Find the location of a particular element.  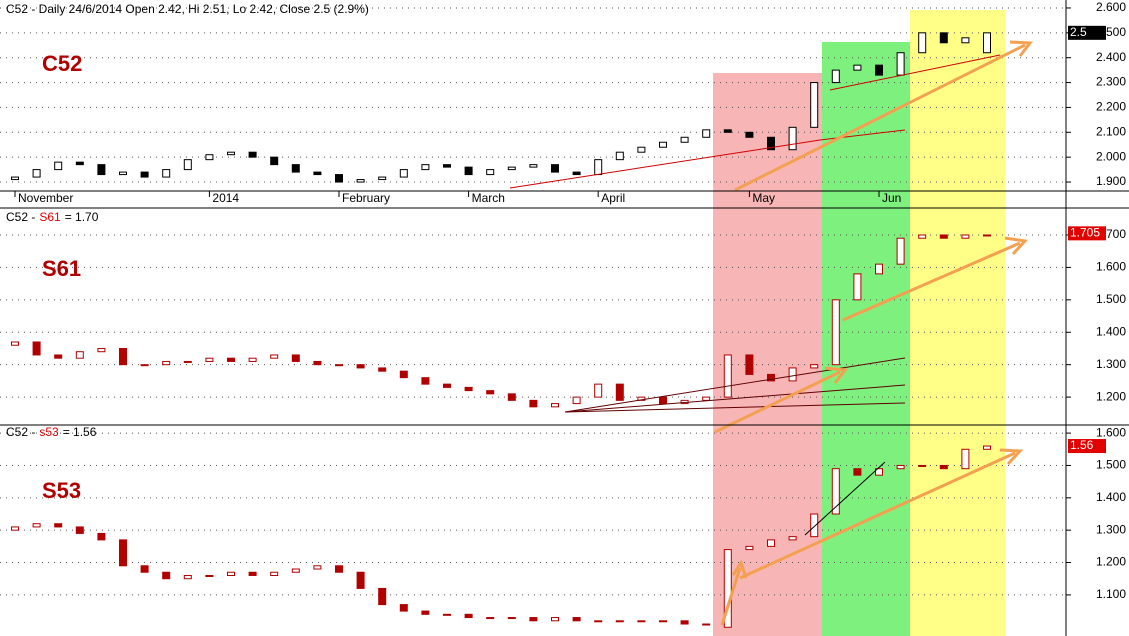

title-suffix: = 1.70 is located at coordinates (82, 217).